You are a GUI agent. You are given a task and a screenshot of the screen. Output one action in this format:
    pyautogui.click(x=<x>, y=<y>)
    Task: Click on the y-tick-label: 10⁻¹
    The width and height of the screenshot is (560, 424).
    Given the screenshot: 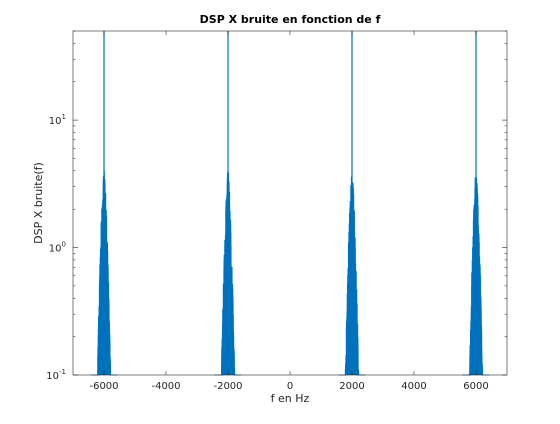 What is the action you would take?
    pyautogui.click(x=56, y=375)
    